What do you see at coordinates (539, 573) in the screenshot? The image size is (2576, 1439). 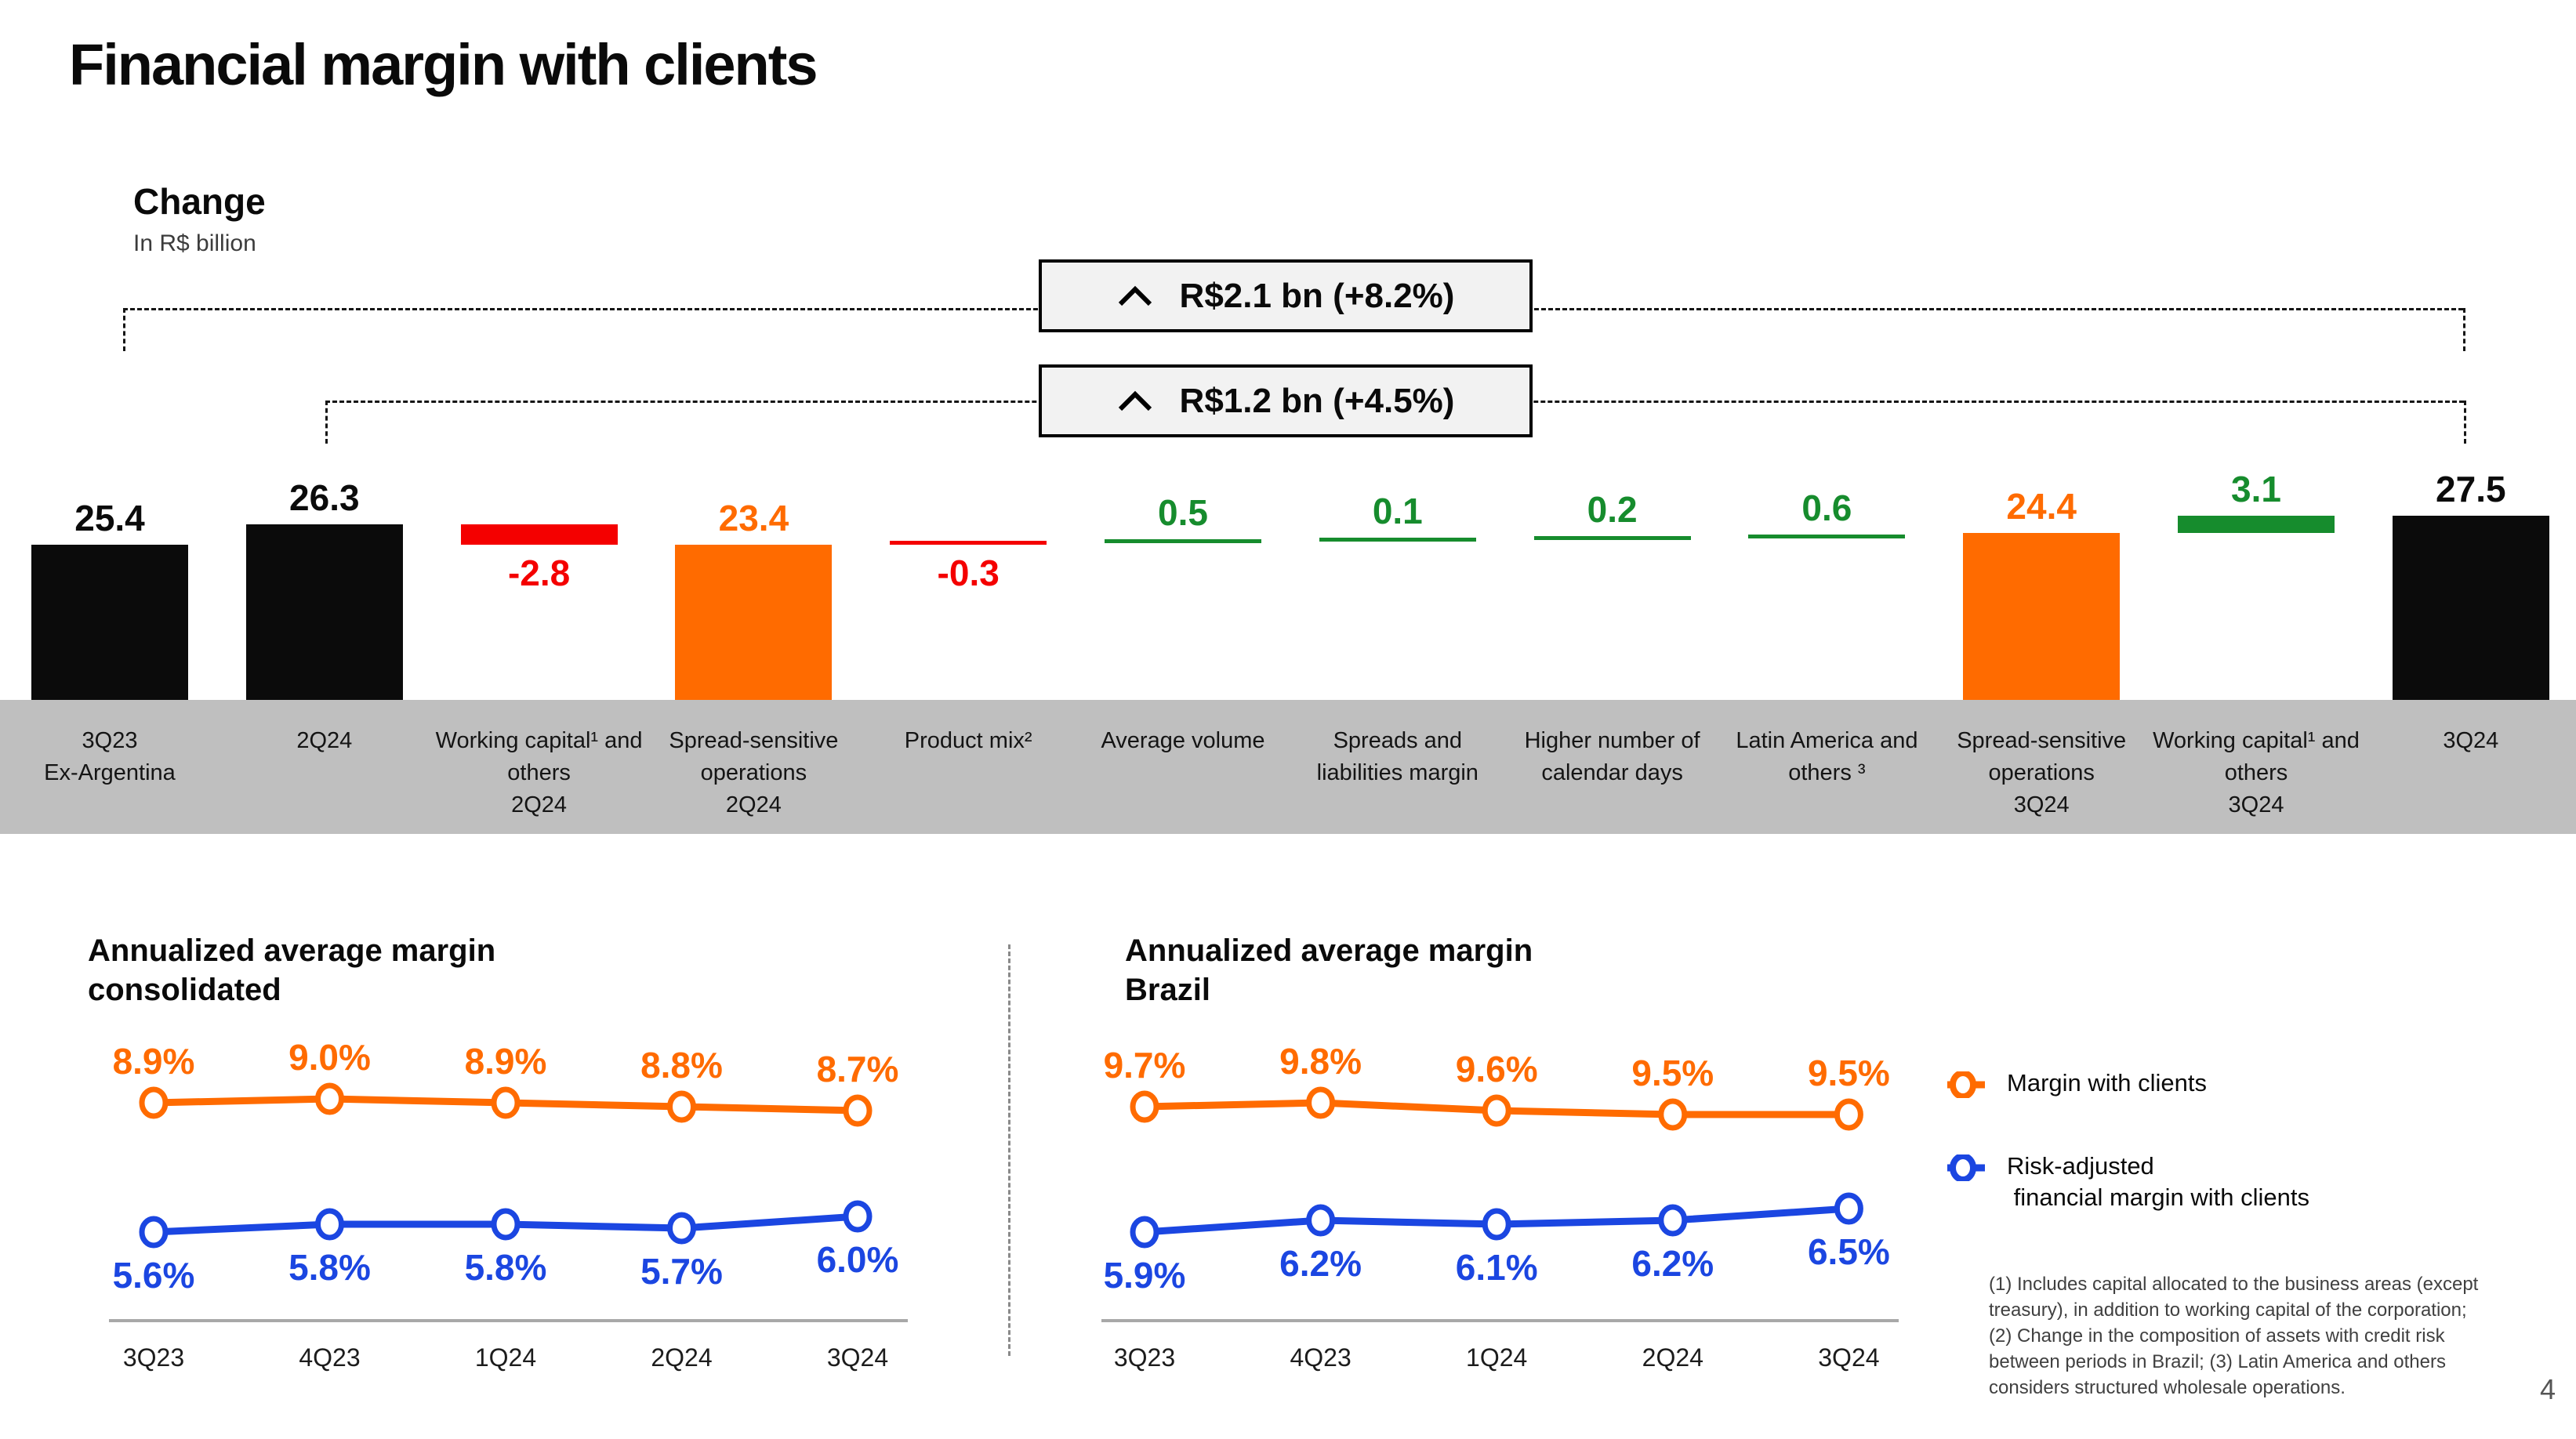 I see `waterfall-value-label: -2.8` at bounding box center [539, 573].